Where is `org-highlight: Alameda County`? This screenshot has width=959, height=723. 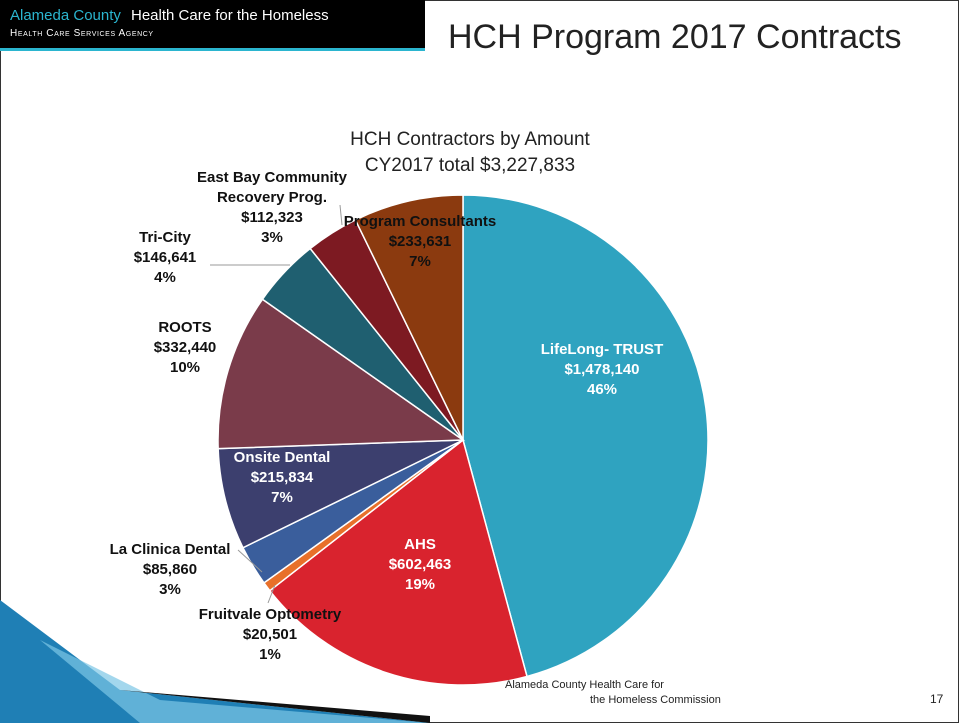 org-highlight: Alameda County is located at coordinates (65, 15).